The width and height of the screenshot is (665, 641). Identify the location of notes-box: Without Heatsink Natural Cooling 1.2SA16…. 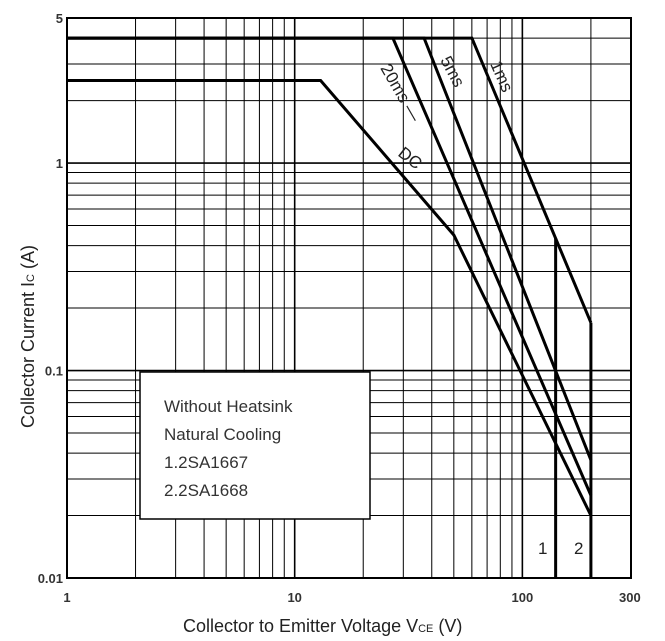
(255, 445).